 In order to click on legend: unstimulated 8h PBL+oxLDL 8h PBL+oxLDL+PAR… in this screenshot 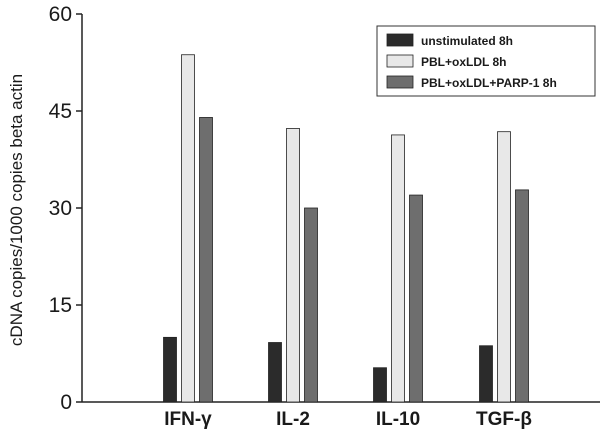, I will do `click(486, 61)`.